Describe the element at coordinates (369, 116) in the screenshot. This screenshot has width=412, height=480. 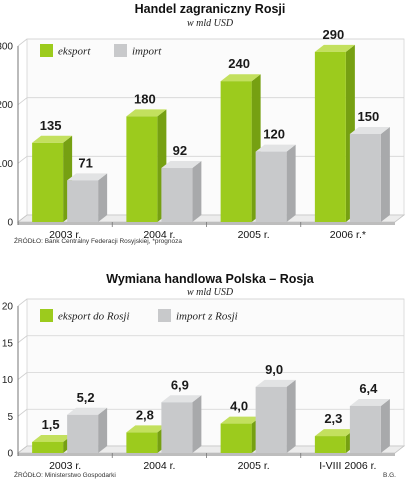
I see `chart1-data-label: 150` at that location.